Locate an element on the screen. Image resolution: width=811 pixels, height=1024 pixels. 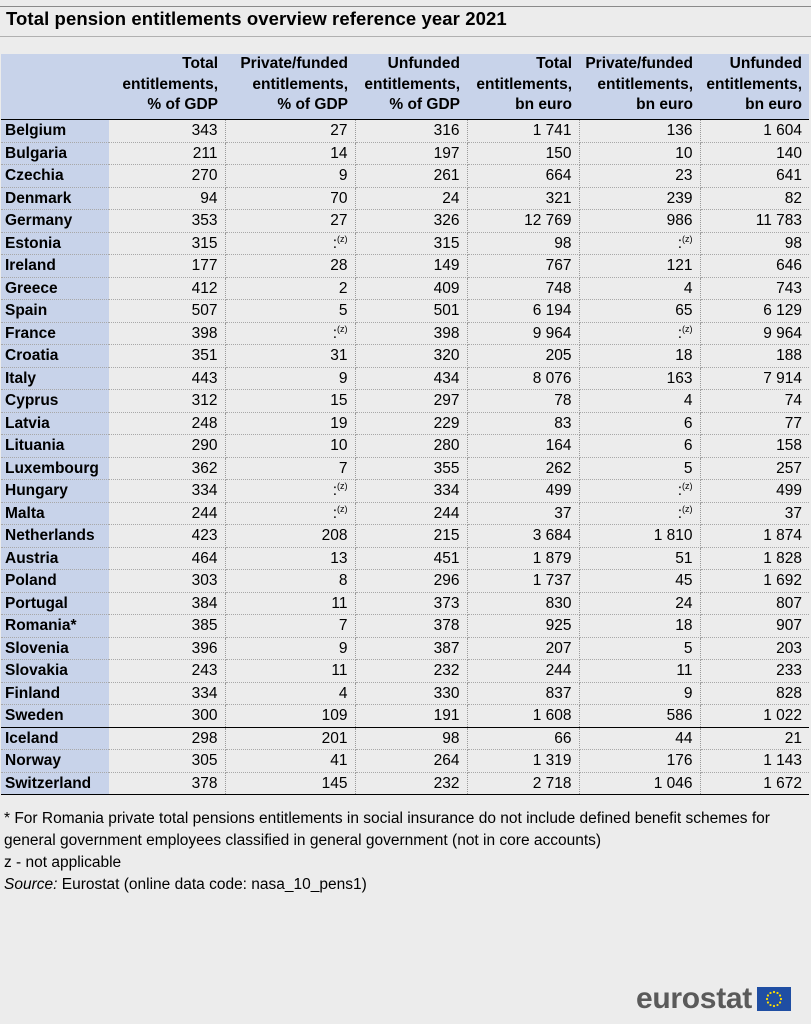
country-label: Ireland is located at coordinates (55, 266).